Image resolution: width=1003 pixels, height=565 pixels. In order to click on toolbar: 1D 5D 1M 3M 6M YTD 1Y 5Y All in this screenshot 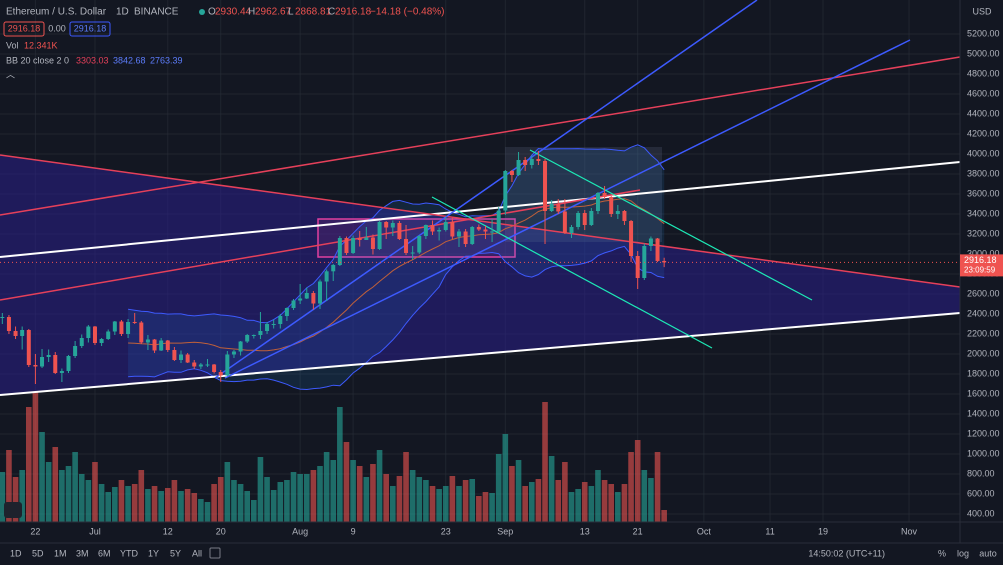, I will do `click(106, 553)`.